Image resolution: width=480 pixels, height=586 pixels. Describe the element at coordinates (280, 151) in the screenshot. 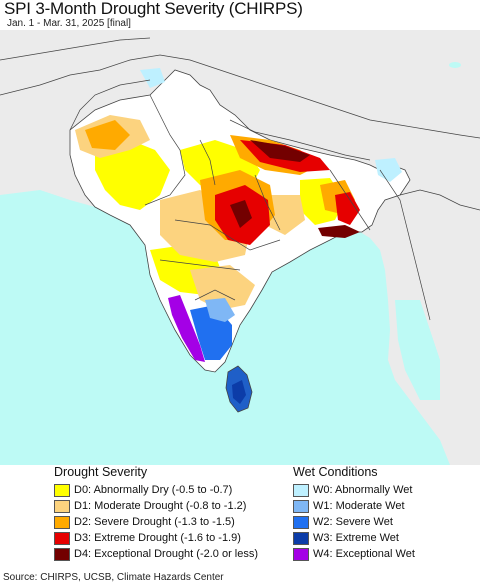

I see `d4-nepal` at that location.